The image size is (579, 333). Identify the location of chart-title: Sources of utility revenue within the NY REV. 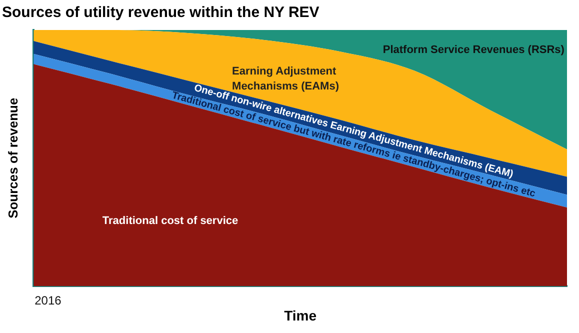
(161, 13).